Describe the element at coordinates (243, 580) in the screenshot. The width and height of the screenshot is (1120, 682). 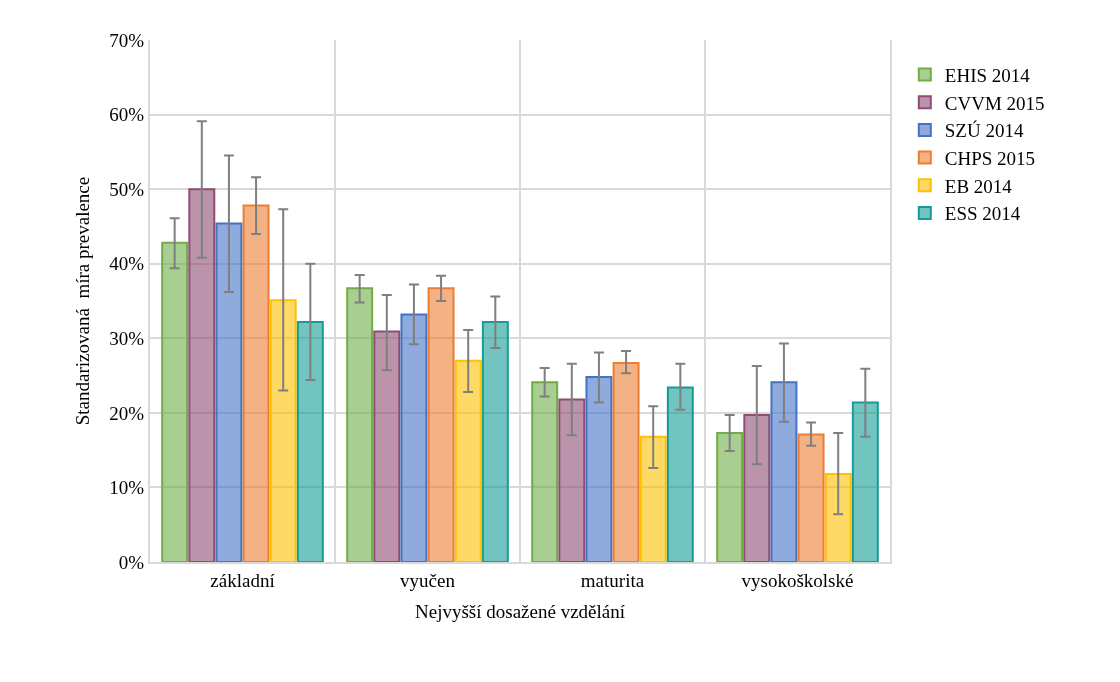
I see `x-tick-label: základní` at that location.